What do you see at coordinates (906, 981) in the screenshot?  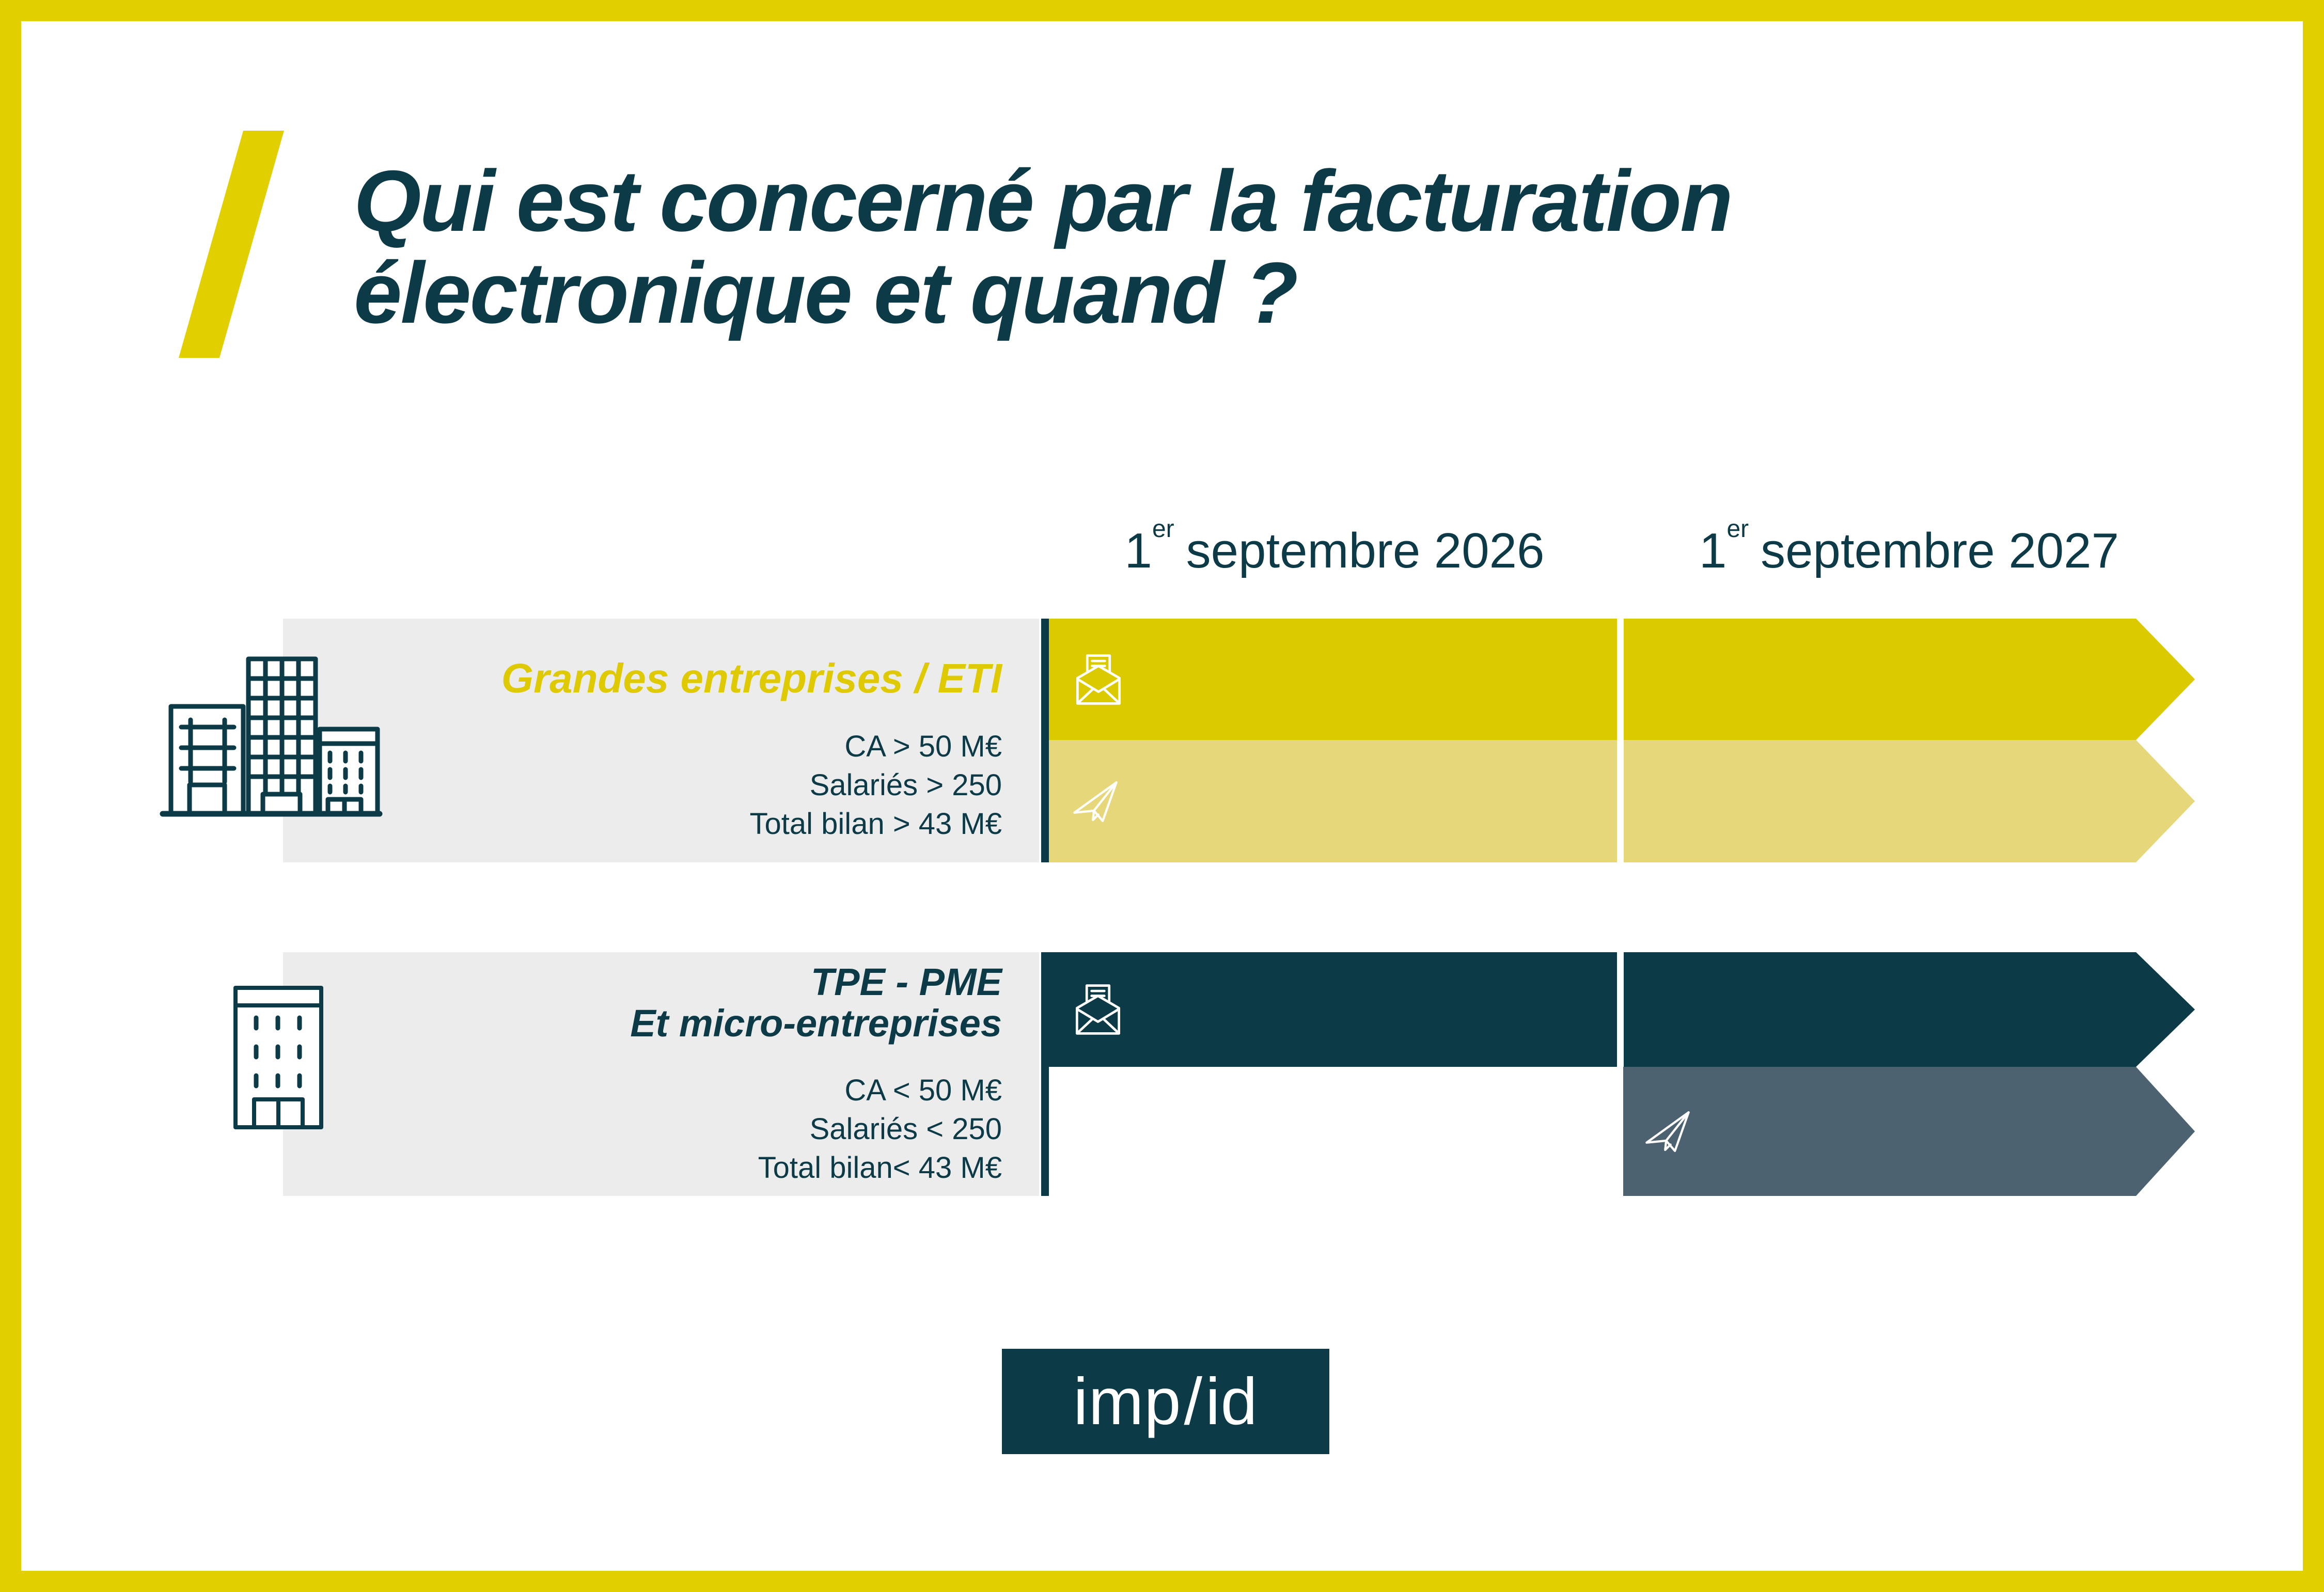 I see `row-title-line1: TPE - PME` at bounding box center [906, 981].